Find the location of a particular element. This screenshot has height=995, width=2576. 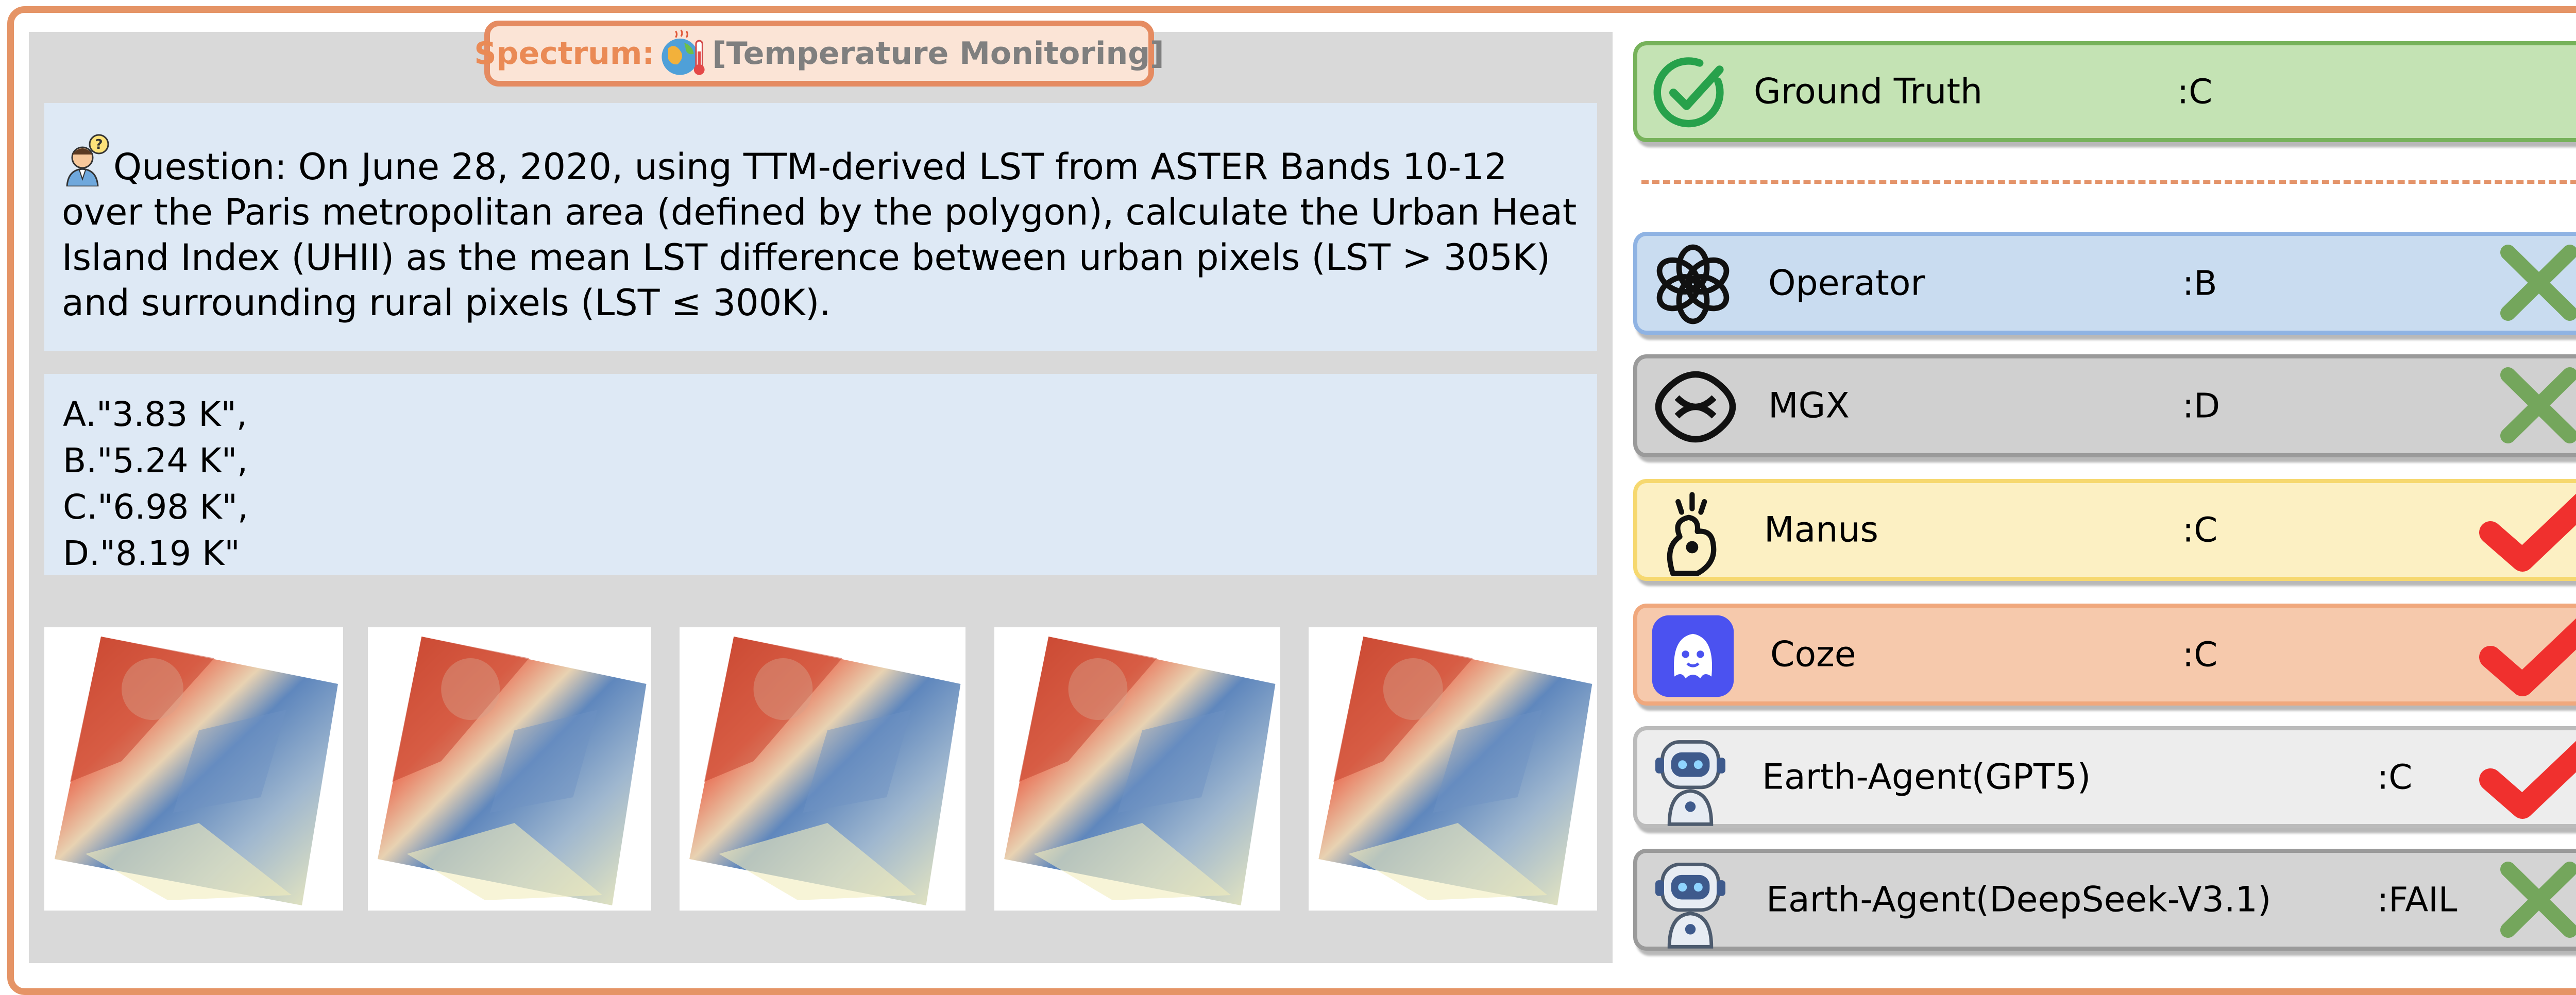

agent-answer: :FAIL is located at coordinates (2417, 900).